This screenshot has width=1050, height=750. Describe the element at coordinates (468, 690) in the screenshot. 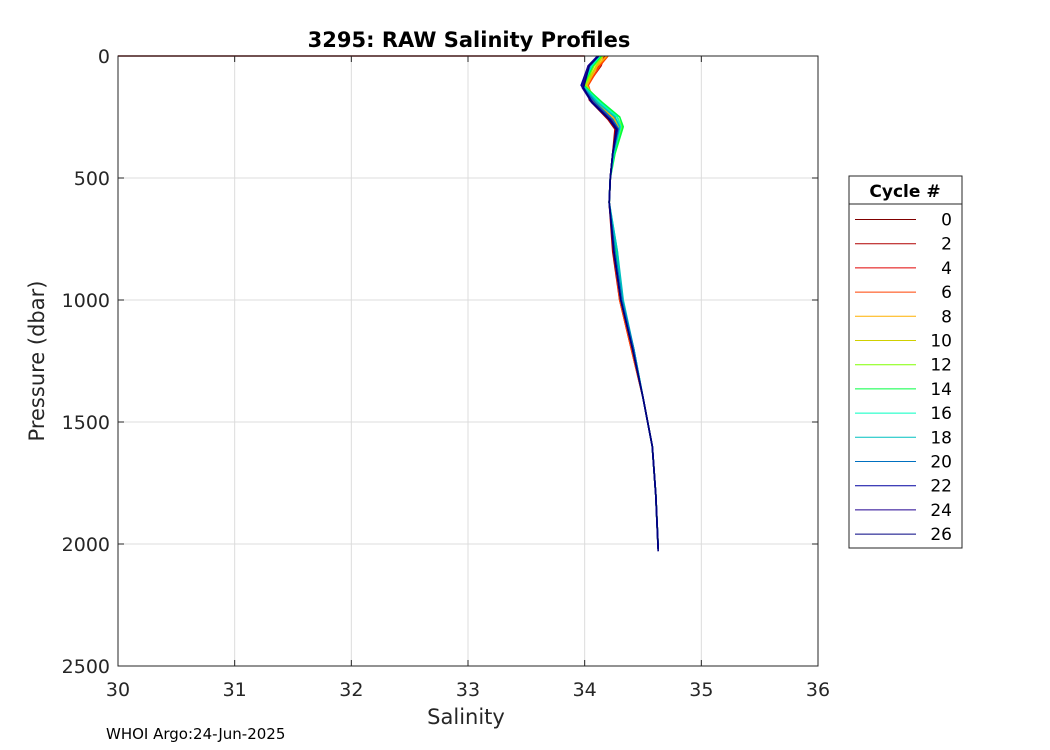

I see `x-tick-label: 33` at that location.